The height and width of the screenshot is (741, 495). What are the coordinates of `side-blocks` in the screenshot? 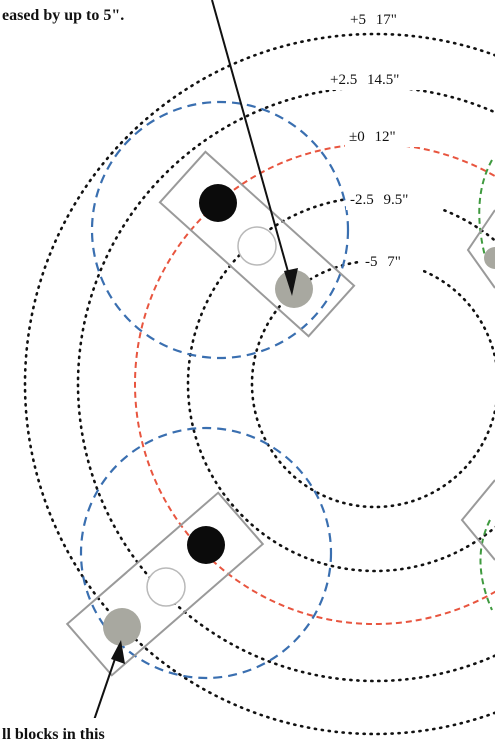 It's located at (477, 385).